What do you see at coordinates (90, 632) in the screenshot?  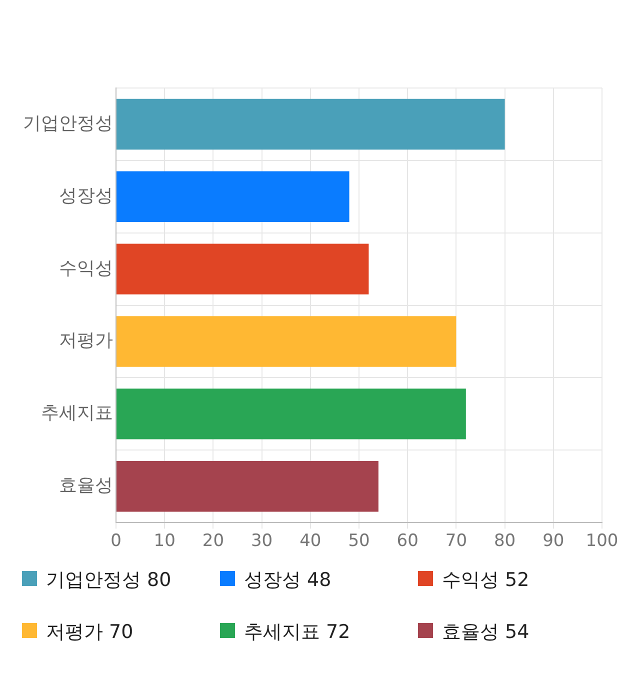 I see `category-label: 저평가 70` at bounding box center [90, 632].